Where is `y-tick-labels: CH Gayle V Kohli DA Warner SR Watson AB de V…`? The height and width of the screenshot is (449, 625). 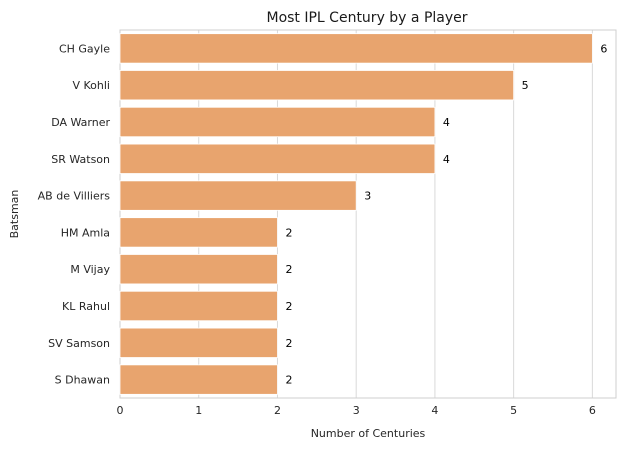
y-tick-labels: CH Gayle V Kohli DA Warner SR Watson AB de V… is located at coordinates (74, 214).